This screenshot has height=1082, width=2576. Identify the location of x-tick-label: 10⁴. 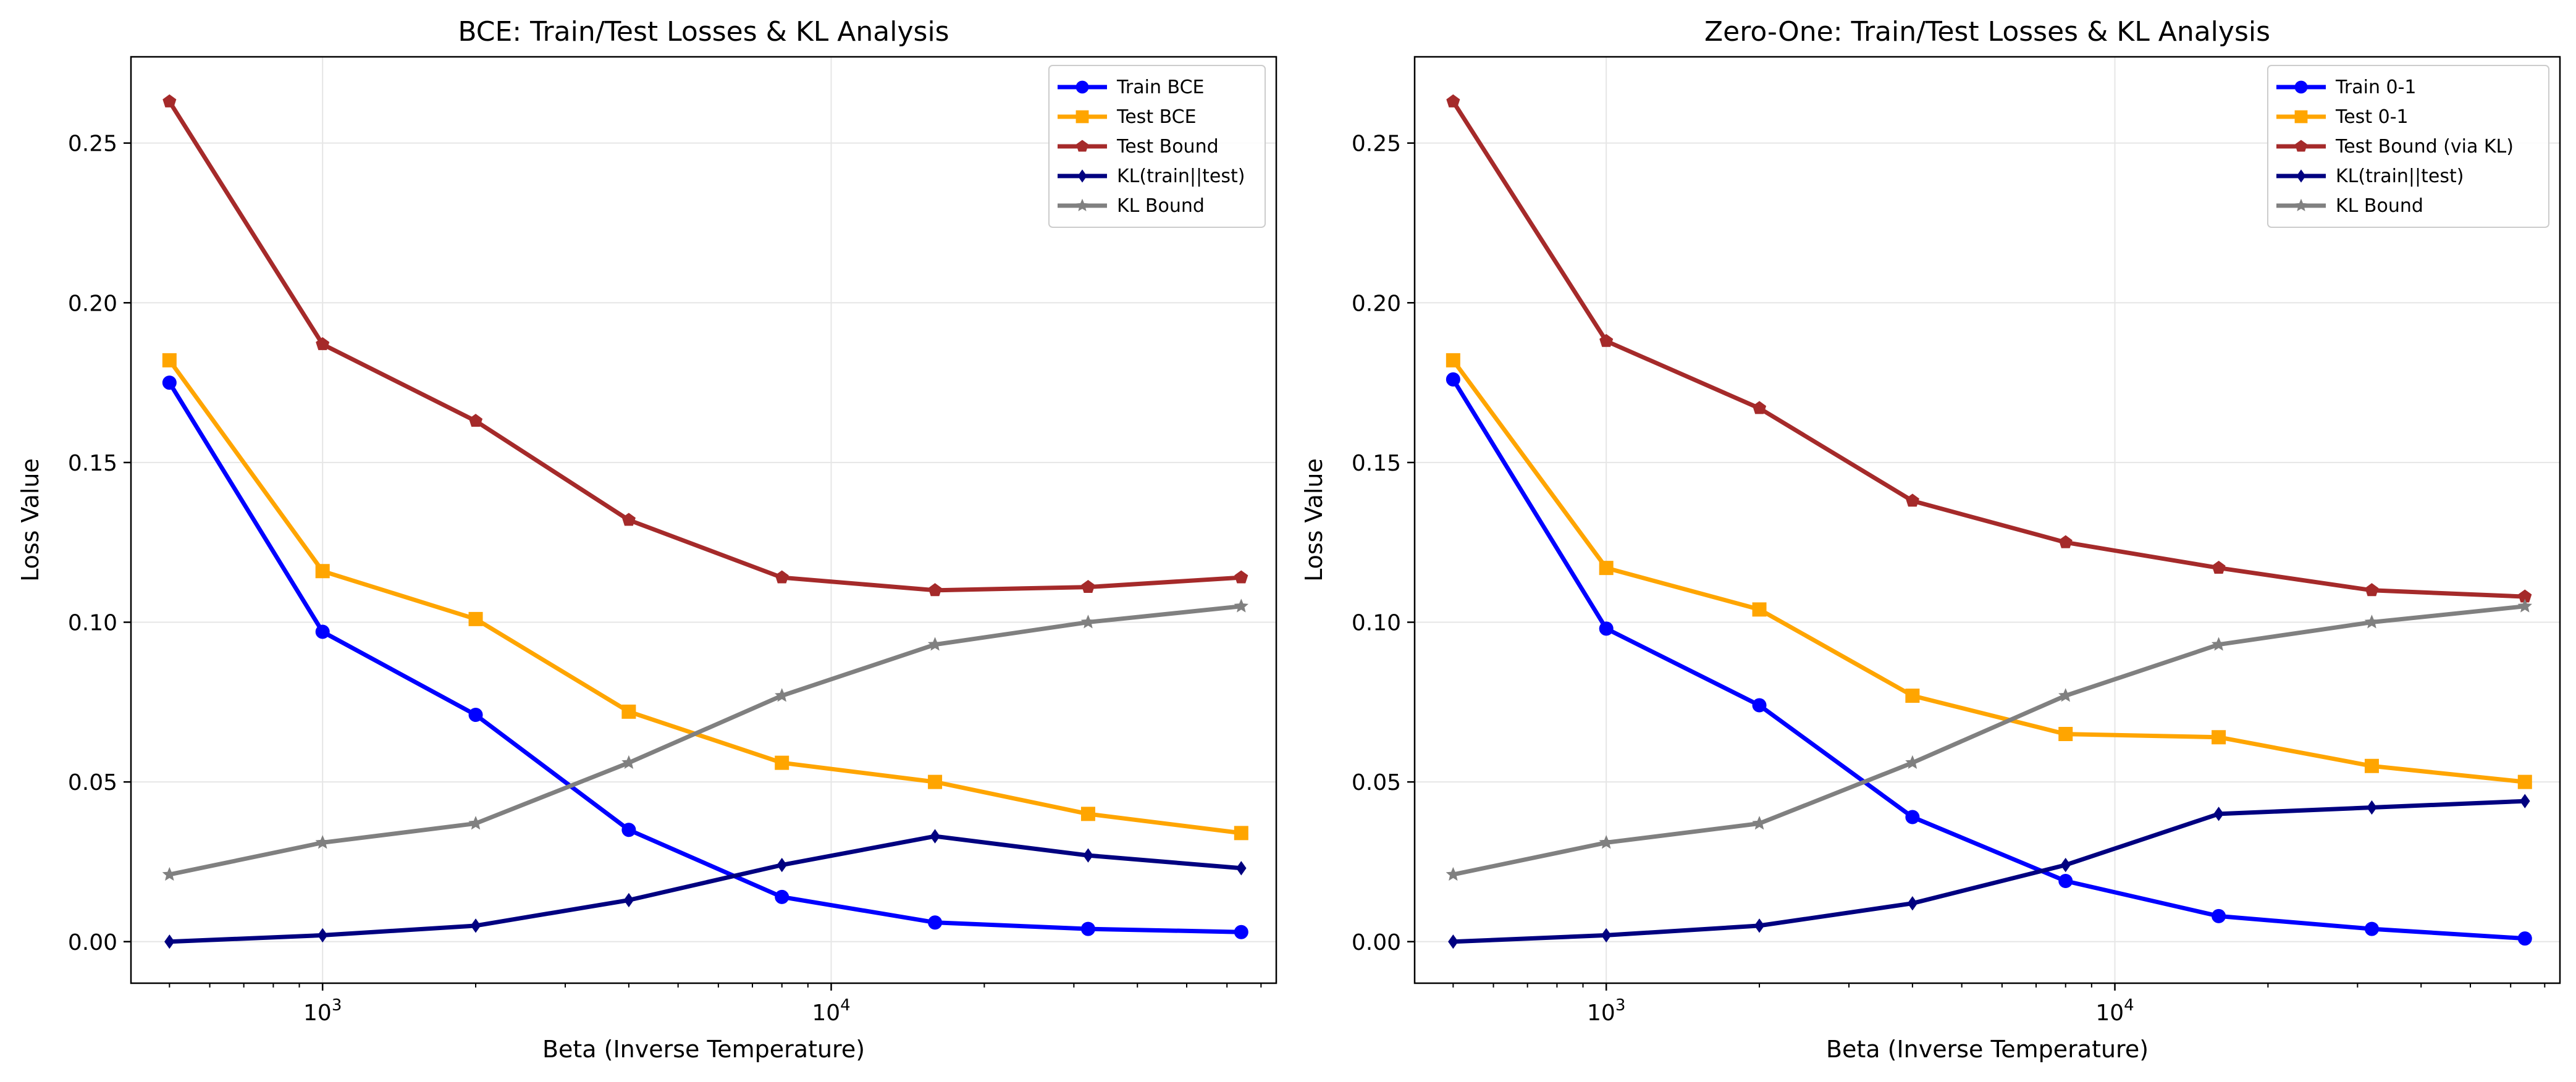
(831, 1011).